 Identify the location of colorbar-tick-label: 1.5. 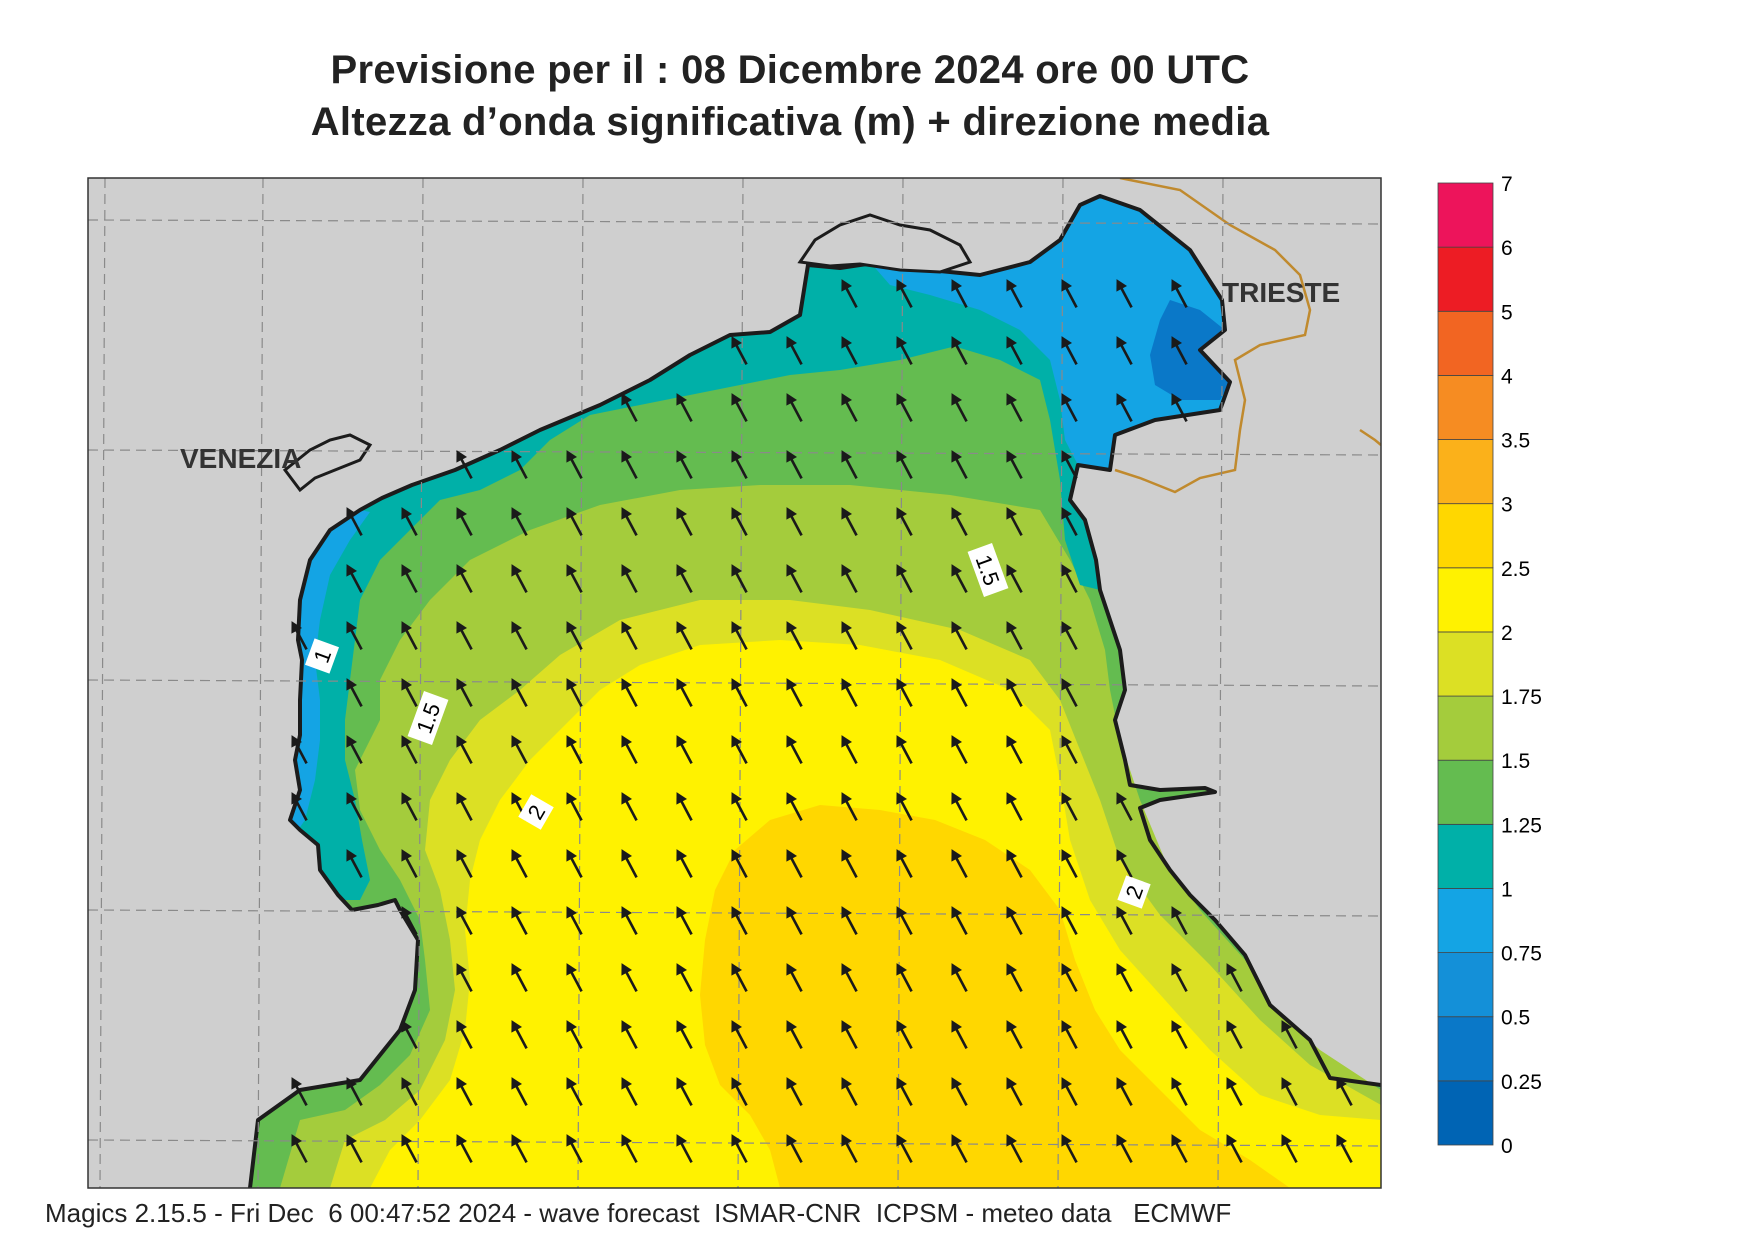
(1515, 761).